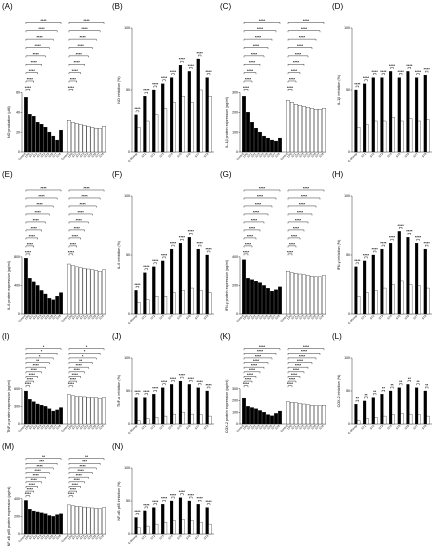 The image size is (436, 550). I want to click on x-tick-label: Control, so click(239, 428).